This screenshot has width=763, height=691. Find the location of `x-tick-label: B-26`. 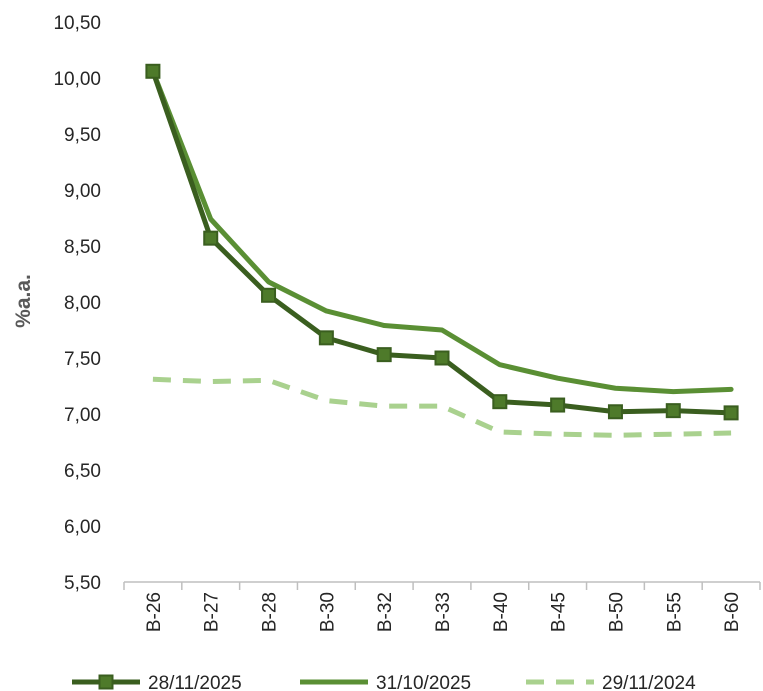

x-tick-label: B-26 is located at coordinates (154, 612).